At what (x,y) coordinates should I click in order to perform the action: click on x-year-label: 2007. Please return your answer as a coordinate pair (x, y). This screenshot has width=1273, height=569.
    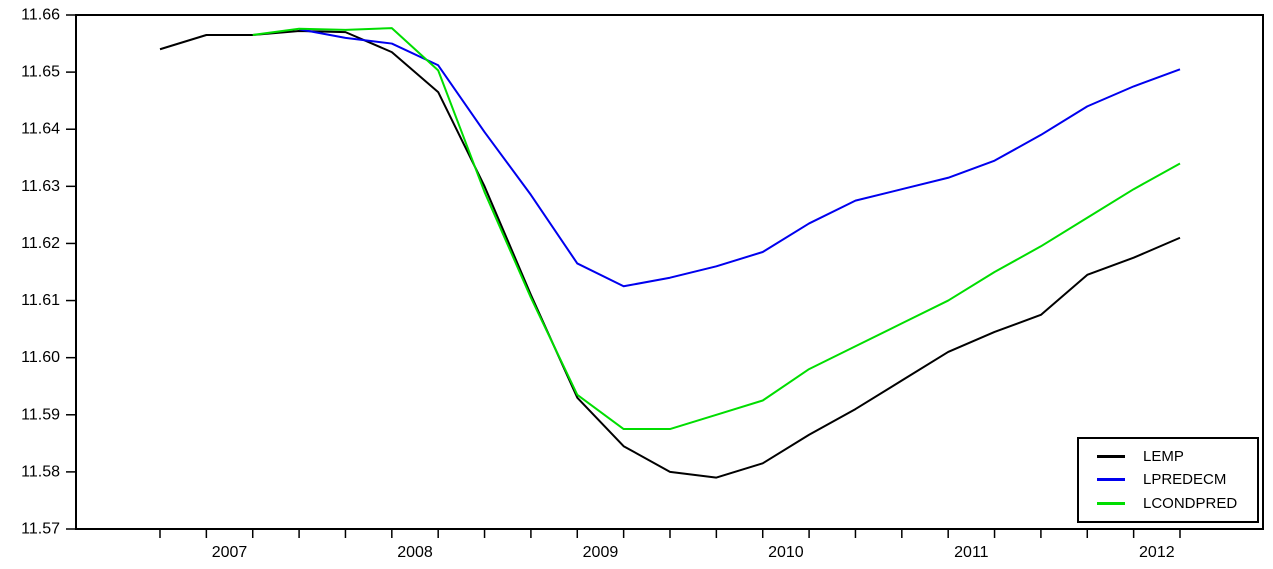
    Looking at the image, I should click on (230, 552).